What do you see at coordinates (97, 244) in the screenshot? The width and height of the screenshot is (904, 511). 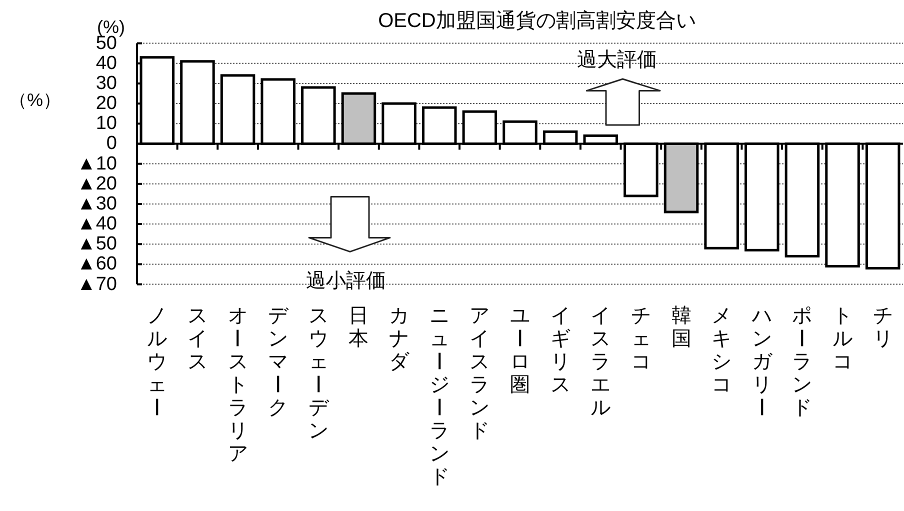 I see `y-tick-label: ▲50` at bounding box center [97, 244].